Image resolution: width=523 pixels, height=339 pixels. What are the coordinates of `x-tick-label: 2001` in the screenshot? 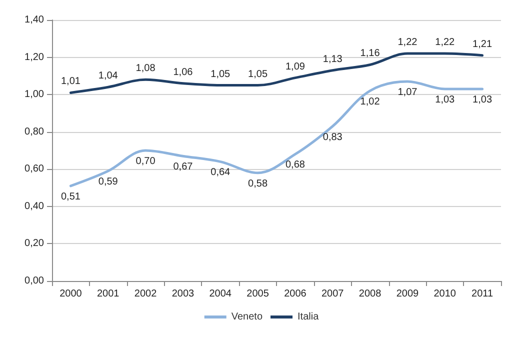 It's located at (108, 294).